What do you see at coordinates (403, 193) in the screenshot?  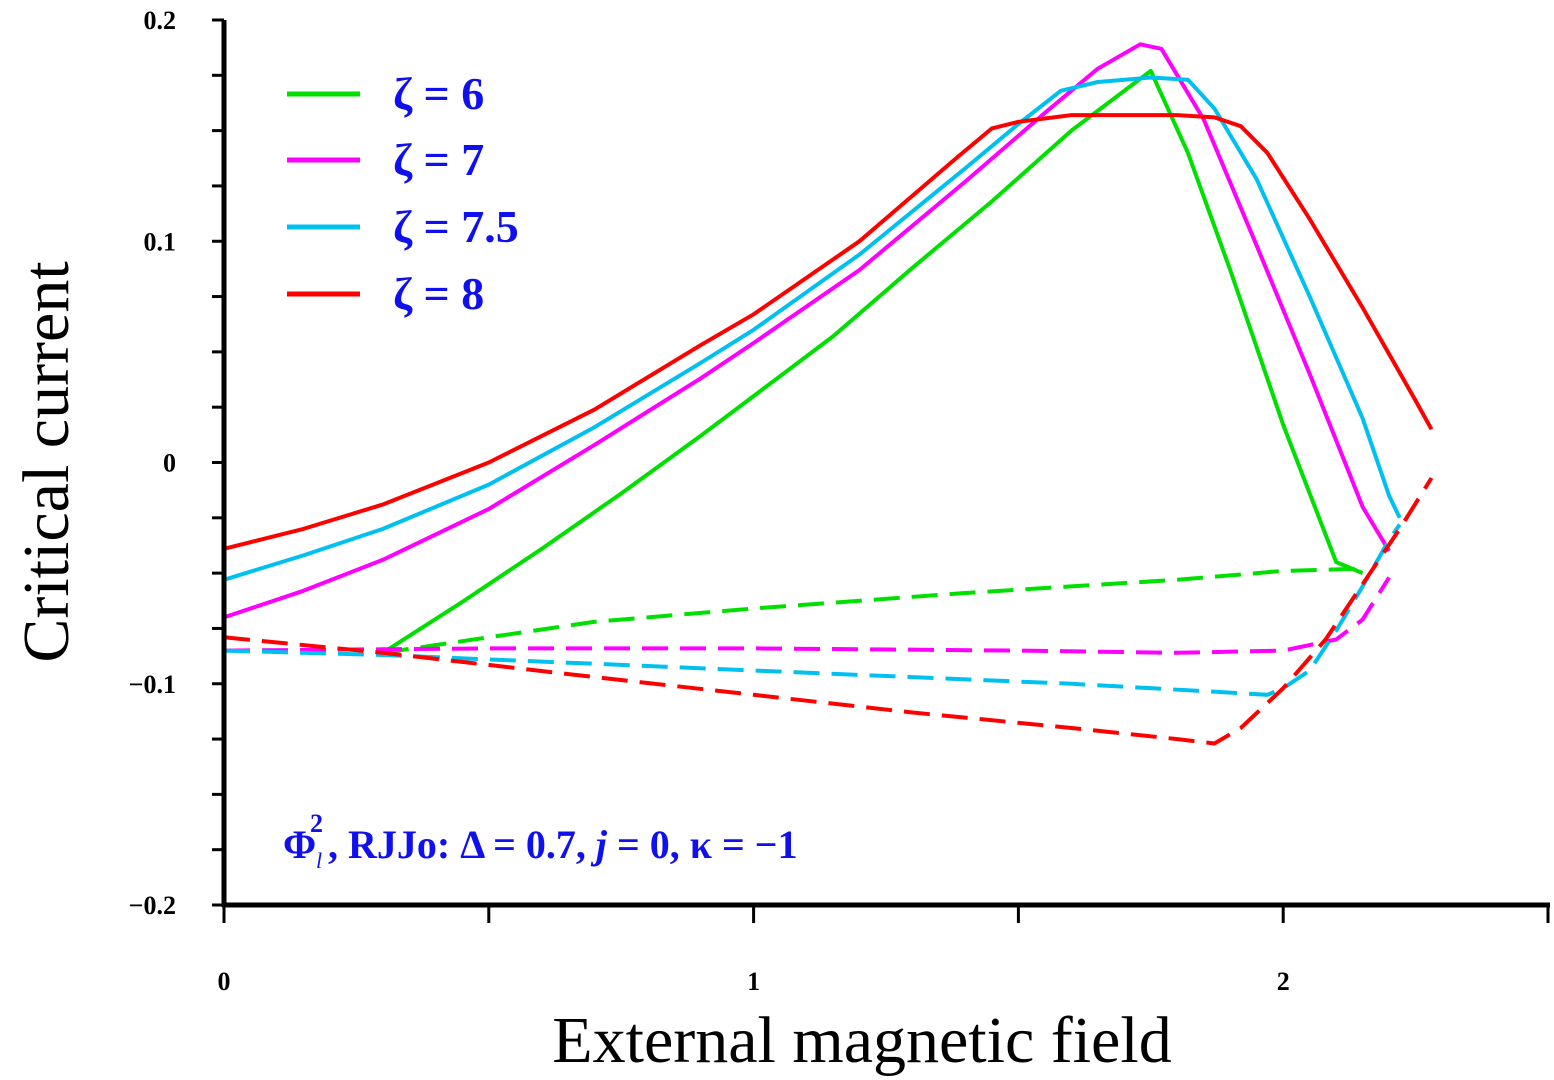 I see `legend: ζ = 6 ζ = 7 ζ = 7.5 ζ = 8` at bounding box center [403, 193].